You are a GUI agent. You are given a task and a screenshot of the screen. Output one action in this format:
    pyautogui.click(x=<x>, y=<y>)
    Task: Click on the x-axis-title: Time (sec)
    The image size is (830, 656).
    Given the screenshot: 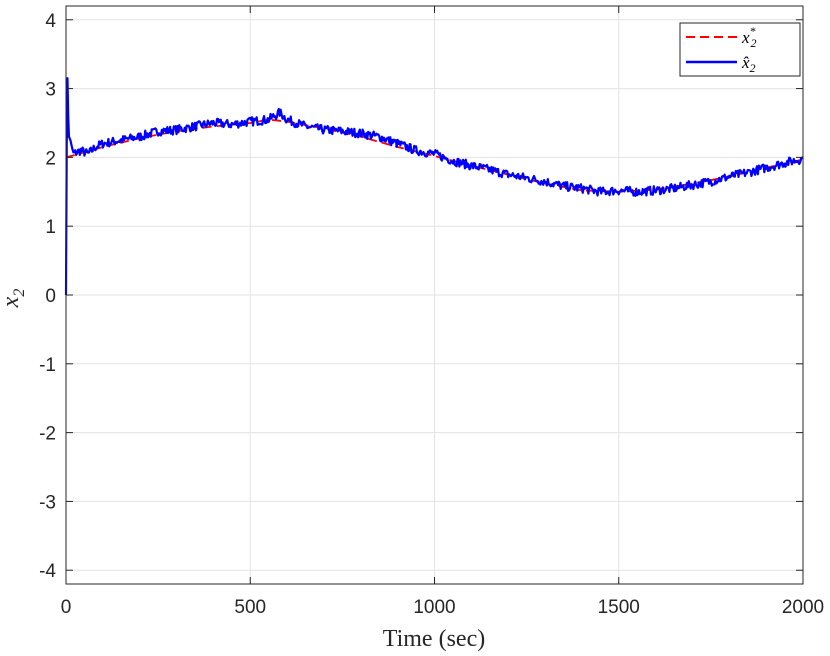 What is the action you would take?
    pyautogui.click(x=434, y=639)
    